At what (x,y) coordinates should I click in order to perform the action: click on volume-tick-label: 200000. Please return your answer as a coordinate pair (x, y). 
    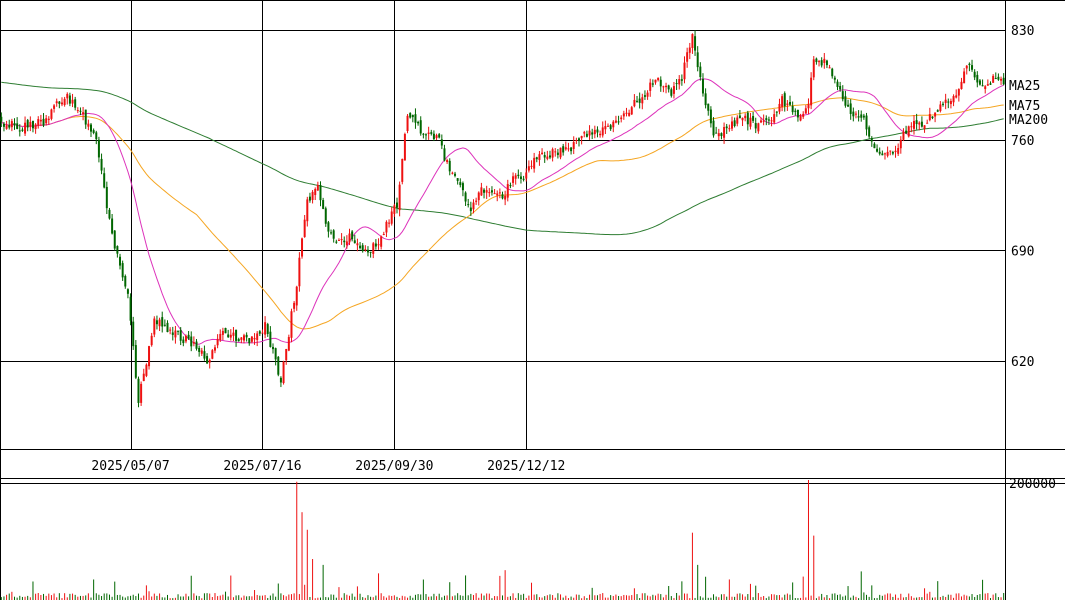
    Looking at the image, I should click on (1032, 484).